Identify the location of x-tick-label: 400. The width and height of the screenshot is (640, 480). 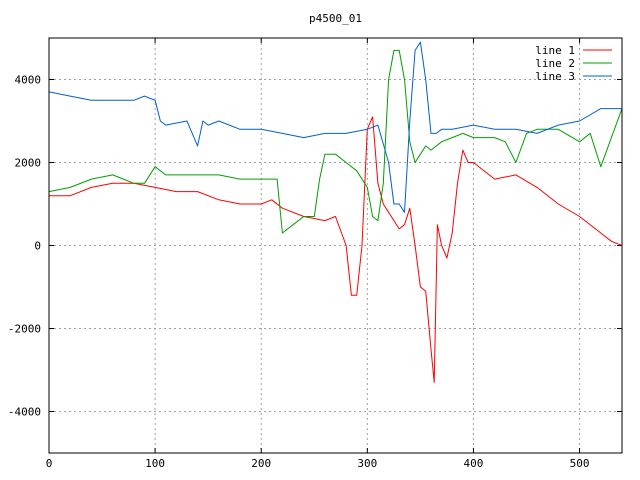
(474, 463).